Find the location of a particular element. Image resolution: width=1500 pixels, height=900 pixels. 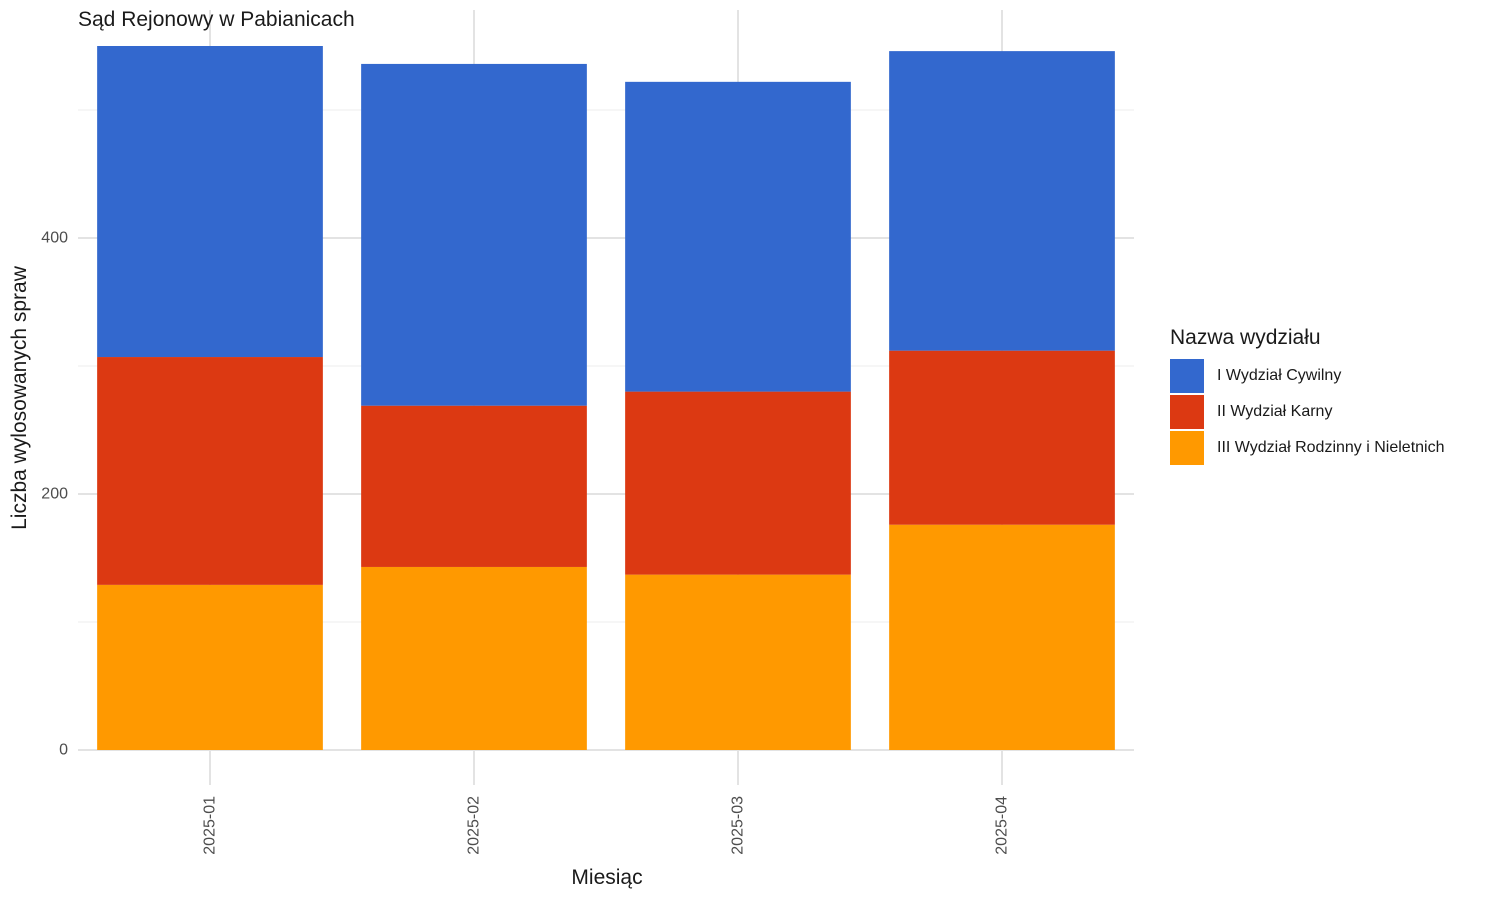

x-tick-label: 2025-01 is located at coordinates (210, 825).